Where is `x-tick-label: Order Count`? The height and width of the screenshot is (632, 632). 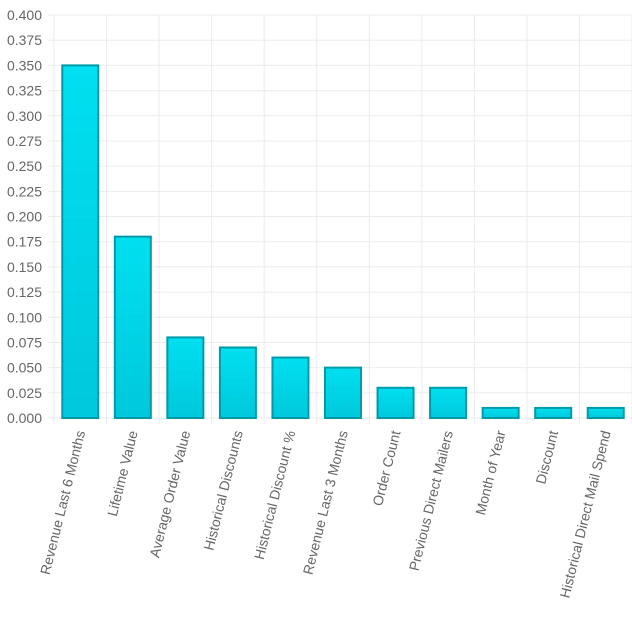 x-tick-label: Order Count is located at coordinates (386, 468).